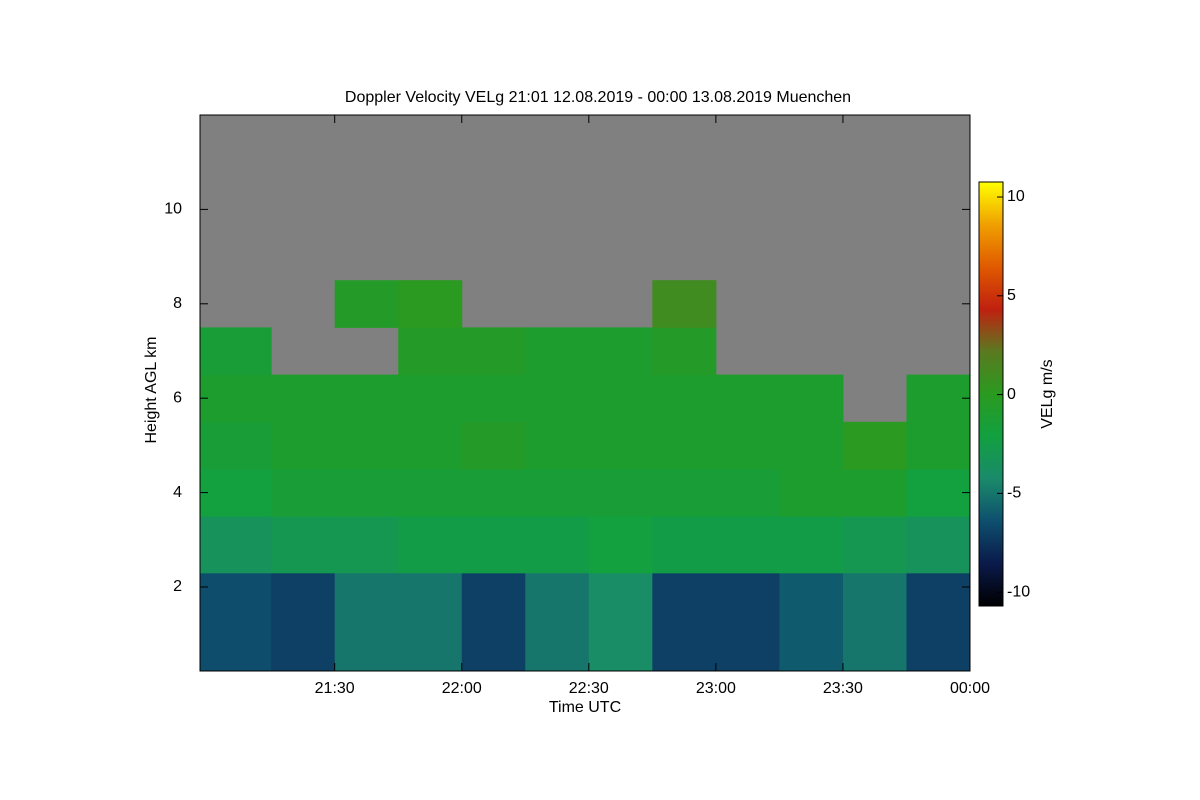 Image resolution: width=1200 pixels, height=800 pixels. Describe the element at coordinates (177, 586) in the screenshot. I see `y-tick-label: 2` at that location.